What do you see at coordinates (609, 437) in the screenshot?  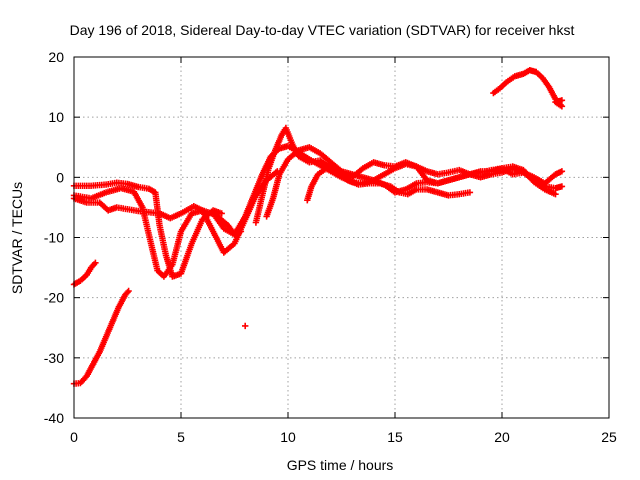 I see `x-tick-label: 25` at bounding box center [609, 437].